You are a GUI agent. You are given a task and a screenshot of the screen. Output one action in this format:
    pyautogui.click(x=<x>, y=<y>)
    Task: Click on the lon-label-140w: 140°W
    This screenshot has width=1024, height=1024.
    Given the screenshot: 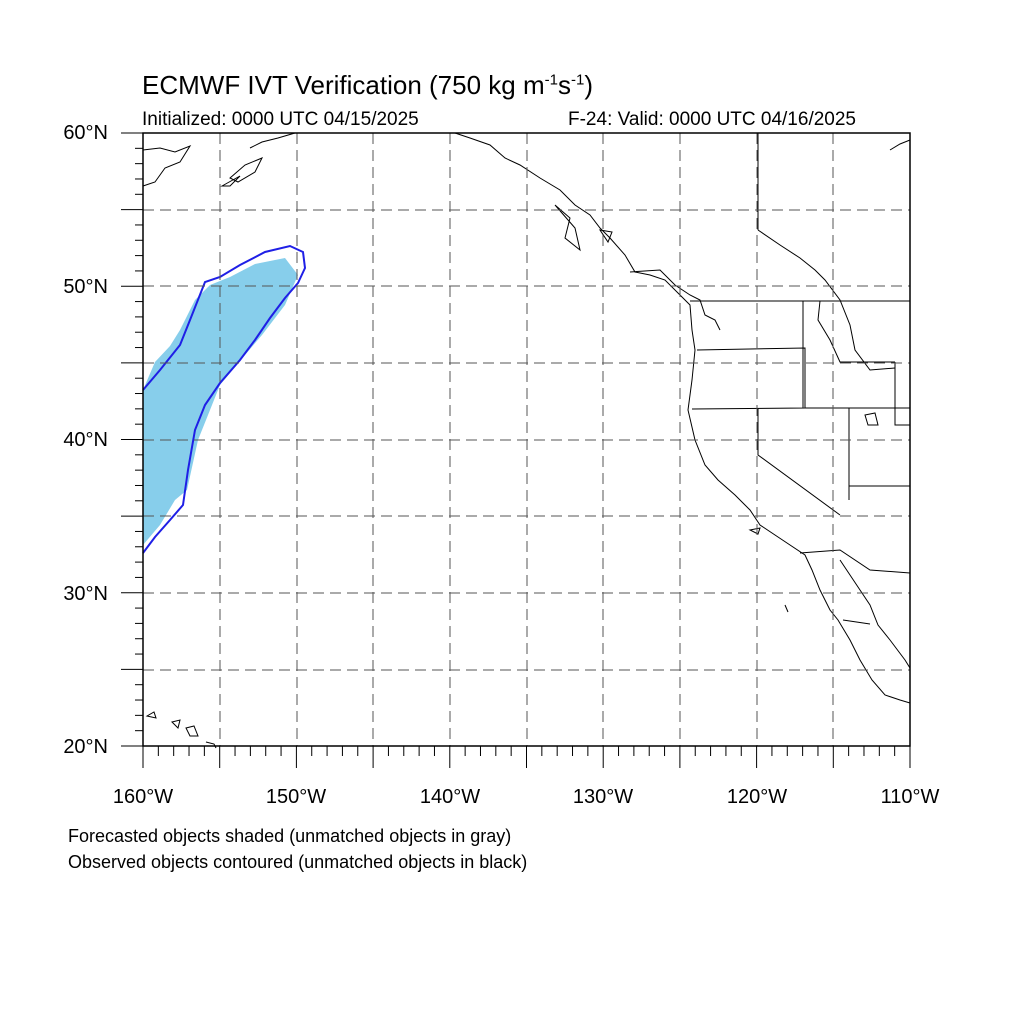 What is the action you would take?
    pyautogui.click(x=450, y=797)
    